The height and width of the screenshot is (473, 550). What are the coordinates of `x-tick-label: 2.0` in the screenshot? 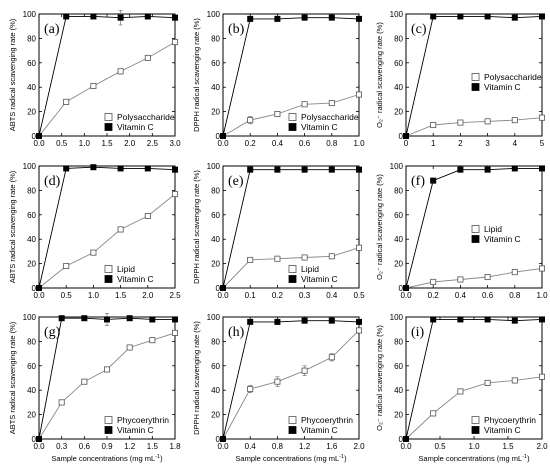 It's located at (148, 295).